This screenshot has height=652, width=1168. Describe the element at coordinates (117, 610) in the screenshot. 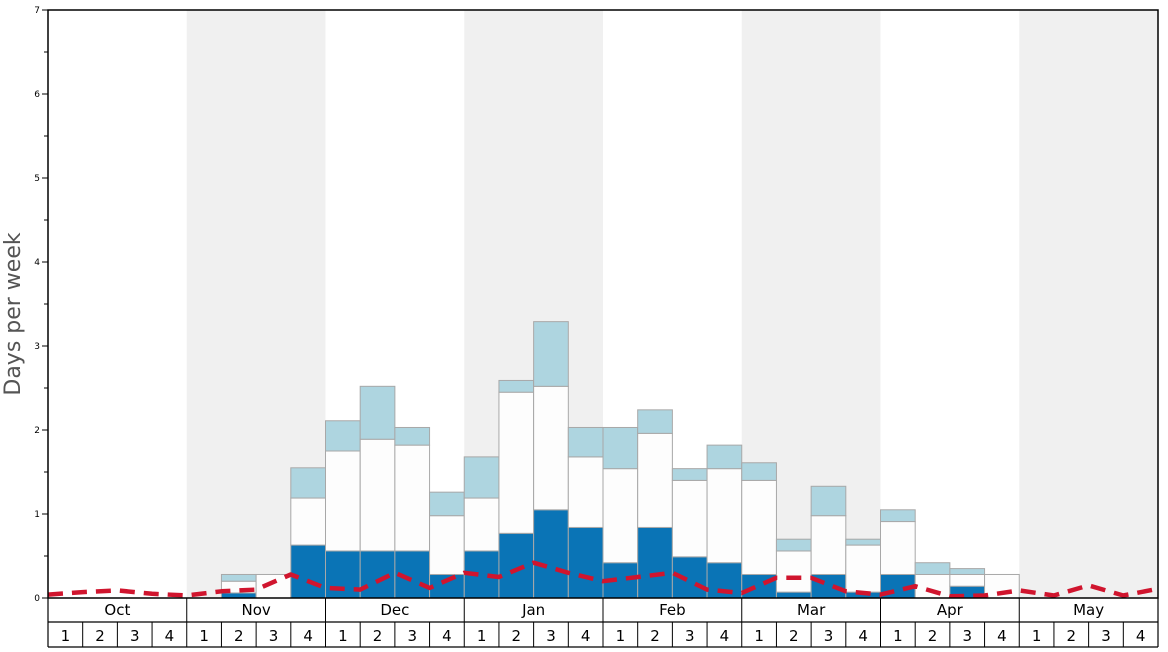

I see `month-label-oct: Oct` at that location.